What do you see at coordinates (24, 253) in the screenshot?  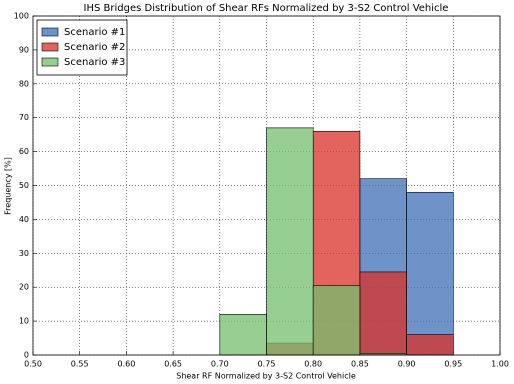 I see `y-tick-label: 30` at bounding box center [24, 253].